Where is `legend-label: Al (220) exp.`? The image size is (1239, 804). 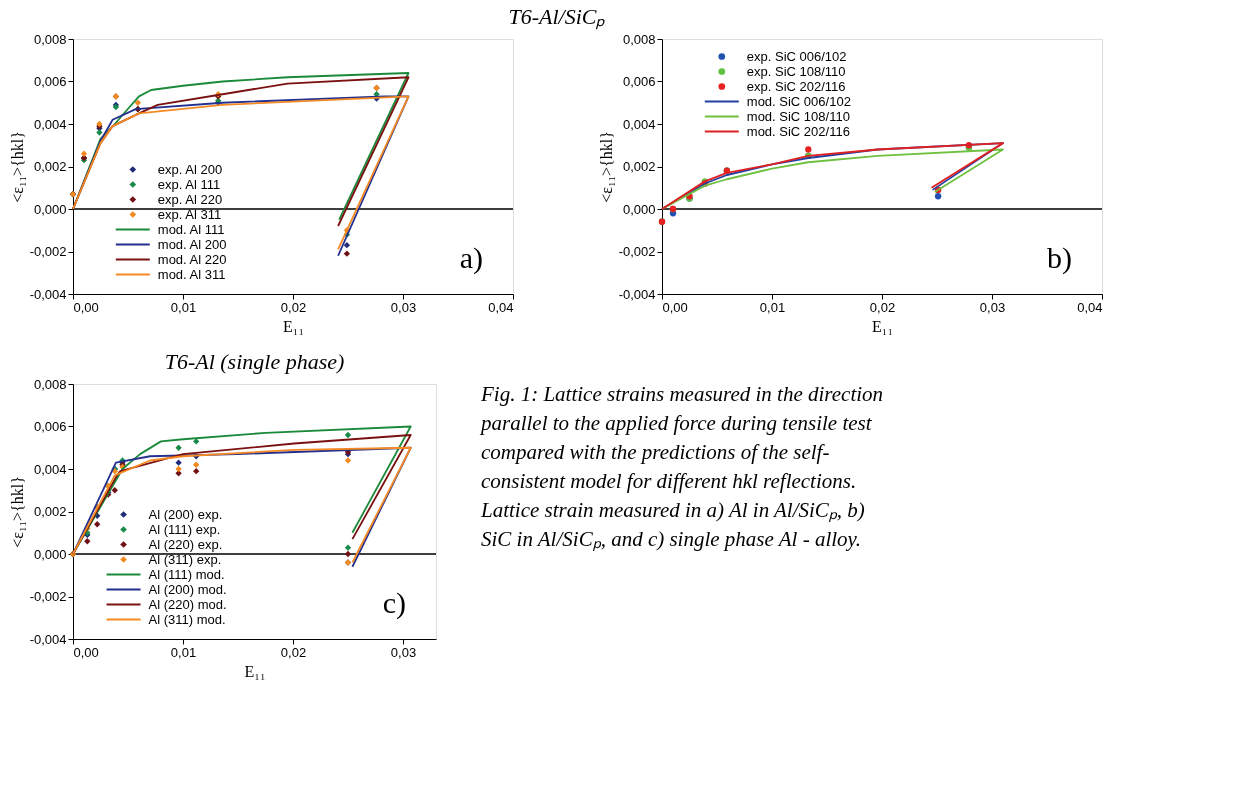
legend-label: Al (220) exp. is located at coordinates (185, 544).